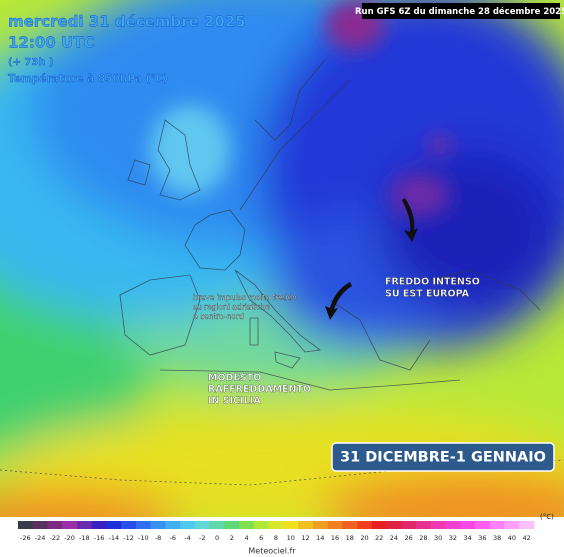 The height and width of the screenshot is (557, 564). I want to click on legend-label: -10, so click(143, 538).